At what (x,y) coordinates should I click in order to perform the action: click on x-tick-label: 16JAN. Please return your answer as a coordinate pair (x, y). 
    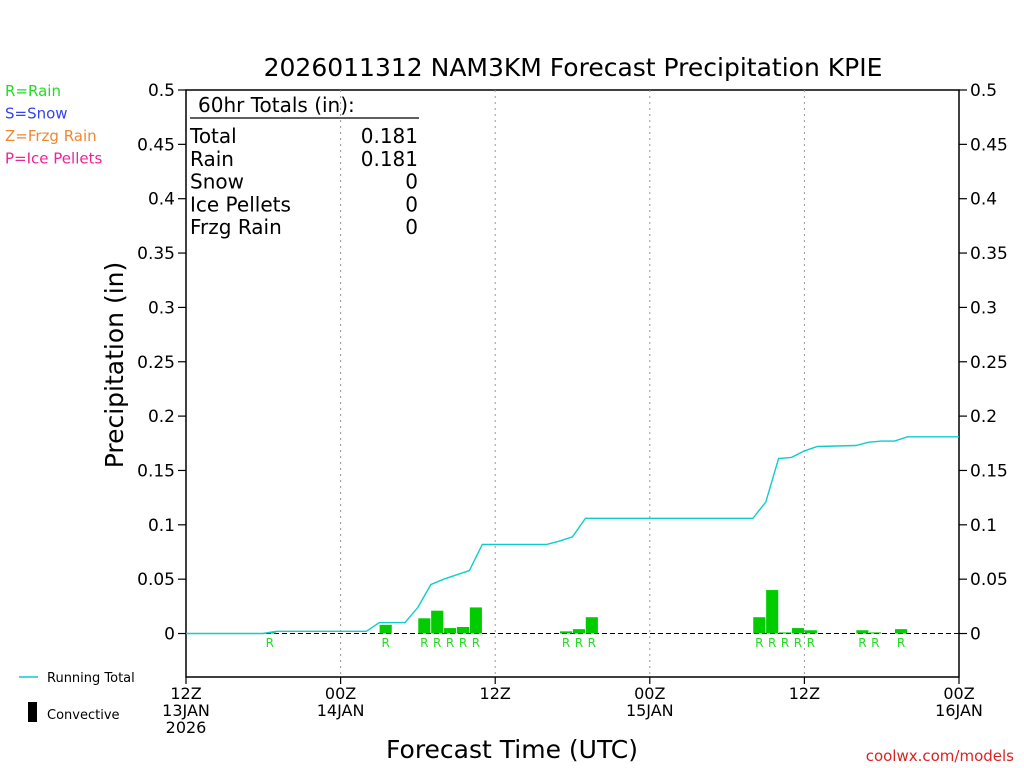
    Looking at the image, I should click on (959, 710).